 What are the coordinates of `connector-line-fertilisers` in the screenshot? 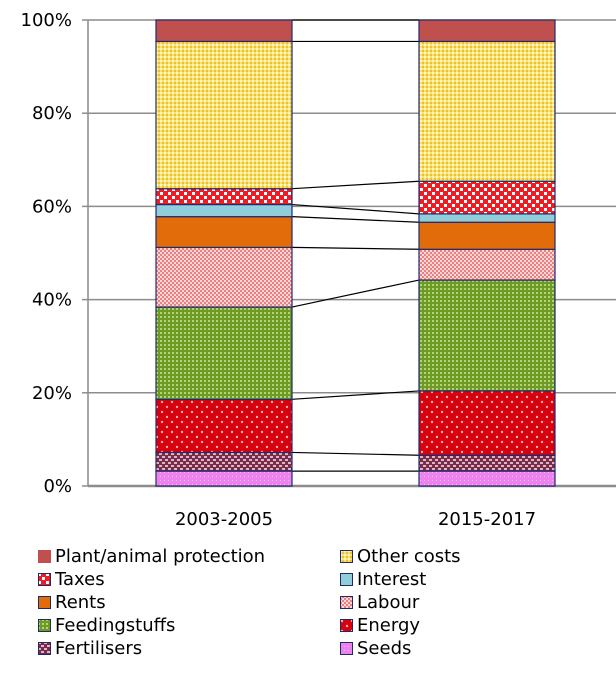 It's located at (355, 453).